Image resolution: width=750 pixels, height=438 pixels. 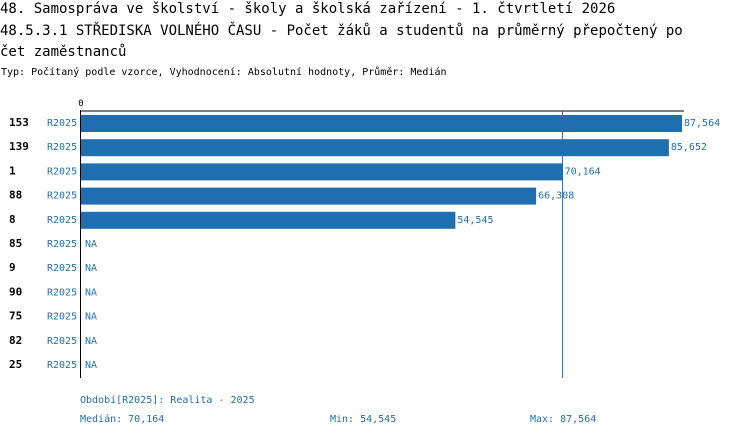 I want to click on axis-zero-label: 0, so click(x=80, y=104).